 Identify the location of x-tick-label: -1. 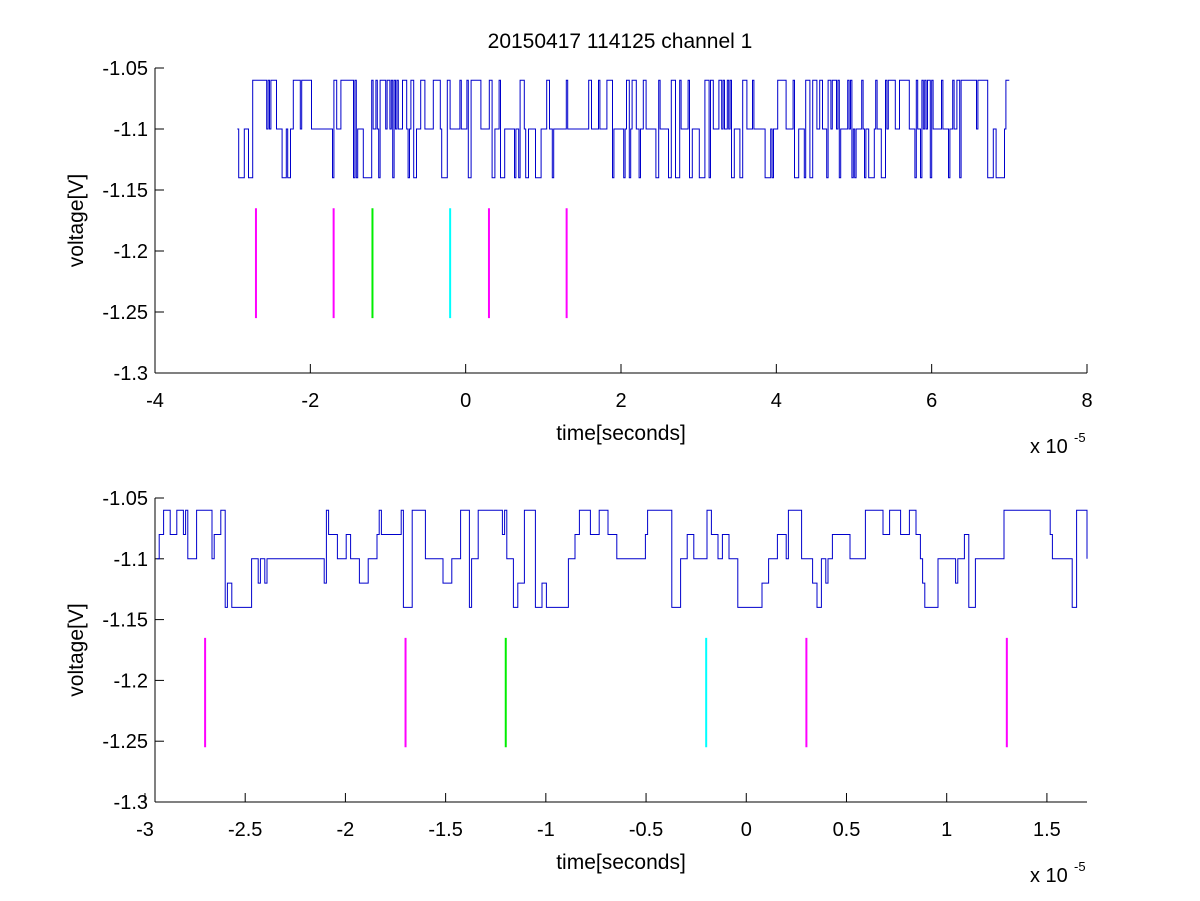
(546, 830).